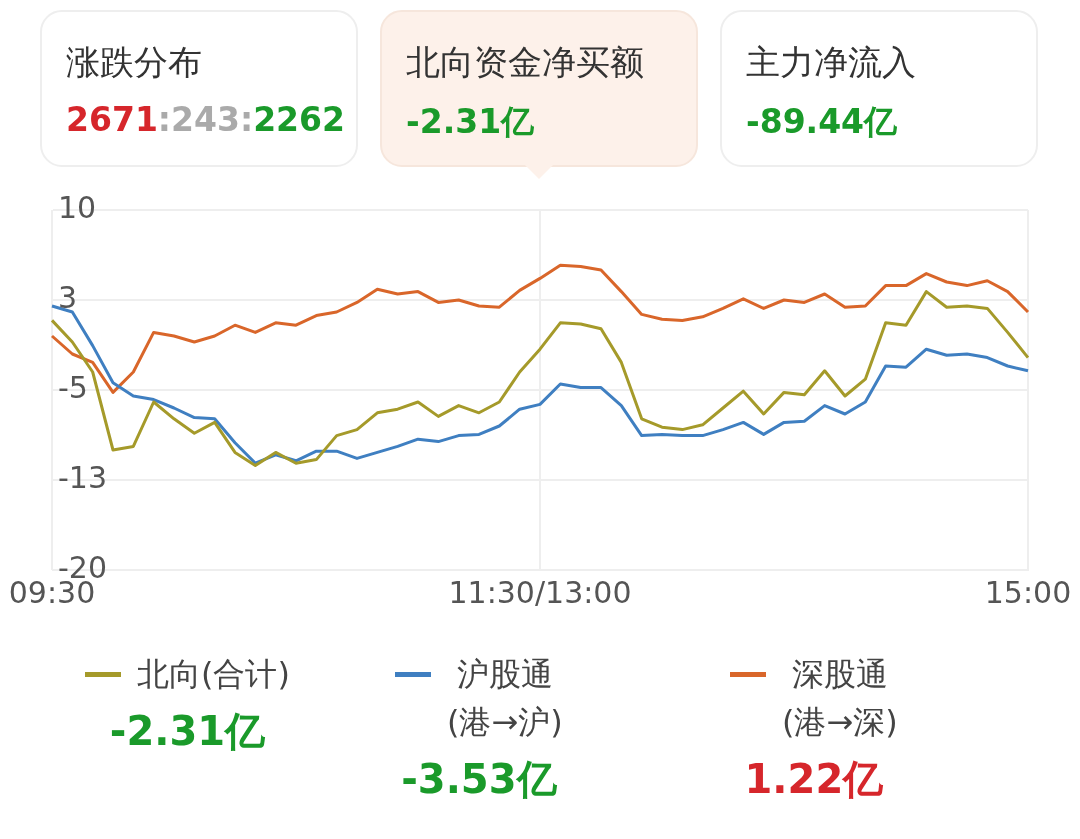 The image size is (1080, 839). I want to click on text: 涨跌分布, so click(134, 62).